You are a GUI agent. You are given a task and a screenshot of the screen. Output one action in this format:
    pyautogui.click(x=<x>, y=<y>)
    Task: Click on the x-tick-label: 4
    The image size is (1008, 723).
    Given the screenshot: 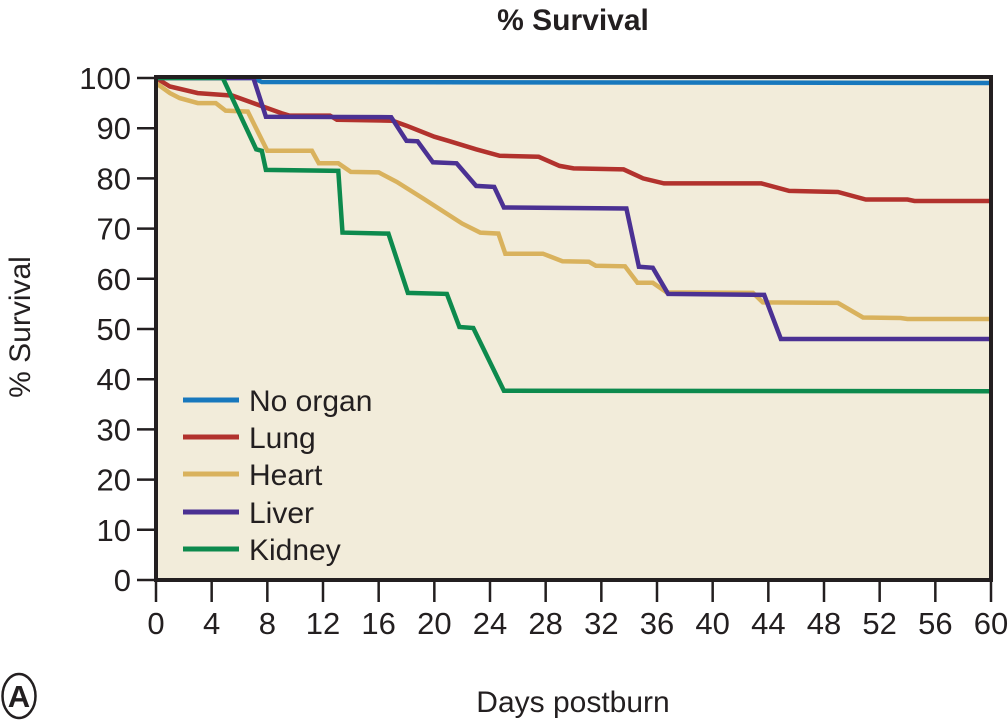 What is the action you would take?
    pyautogui.click(x=211, y=623)
    